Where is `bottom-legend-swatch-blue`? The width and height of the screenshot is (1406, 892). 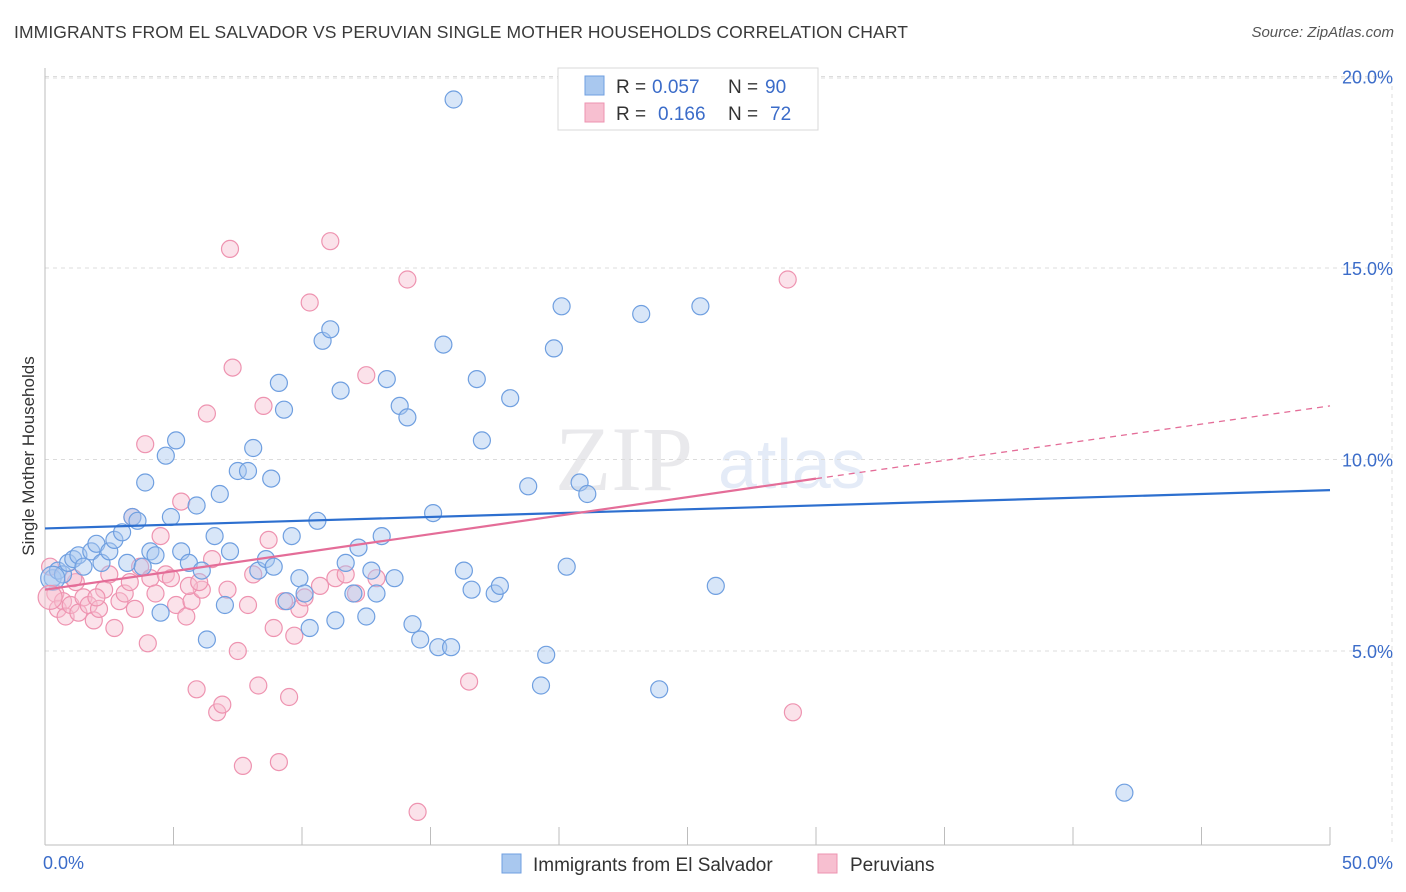
bottom-legend-swatch-blue is located at coordinates (511, 863).